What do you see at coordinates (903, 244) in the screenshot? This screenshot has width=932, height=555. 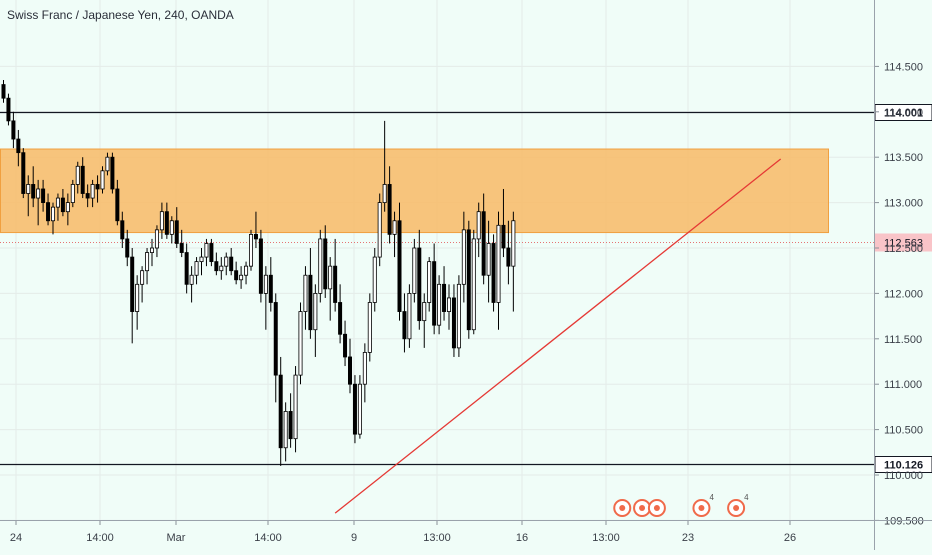 I see `current-price-label: 112.563` at bounding box center [903, 244].